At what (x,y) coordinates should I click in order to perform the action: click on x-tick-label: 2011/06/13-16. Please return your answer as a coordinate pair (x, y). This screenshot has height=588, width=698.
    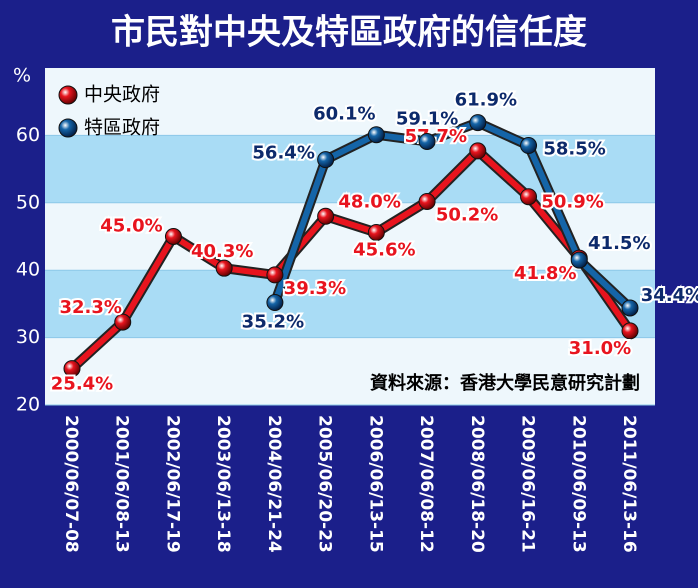
    Looking at the image, I should click on (629, 484).